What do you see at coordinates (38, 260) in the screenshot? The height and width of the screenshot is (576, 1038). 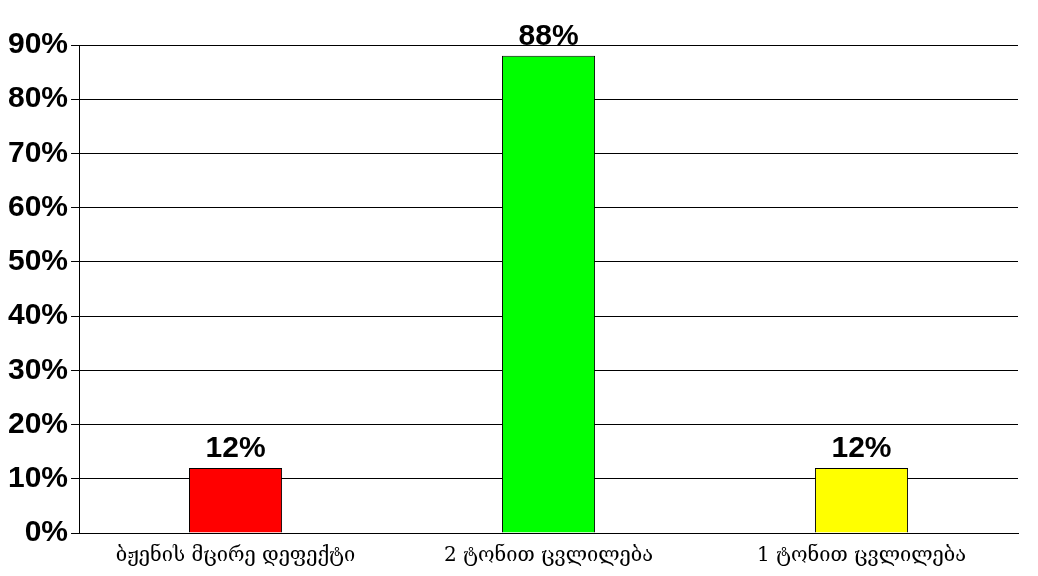 I see `y-tick-label: 50%` at bounding box center [38, 260].